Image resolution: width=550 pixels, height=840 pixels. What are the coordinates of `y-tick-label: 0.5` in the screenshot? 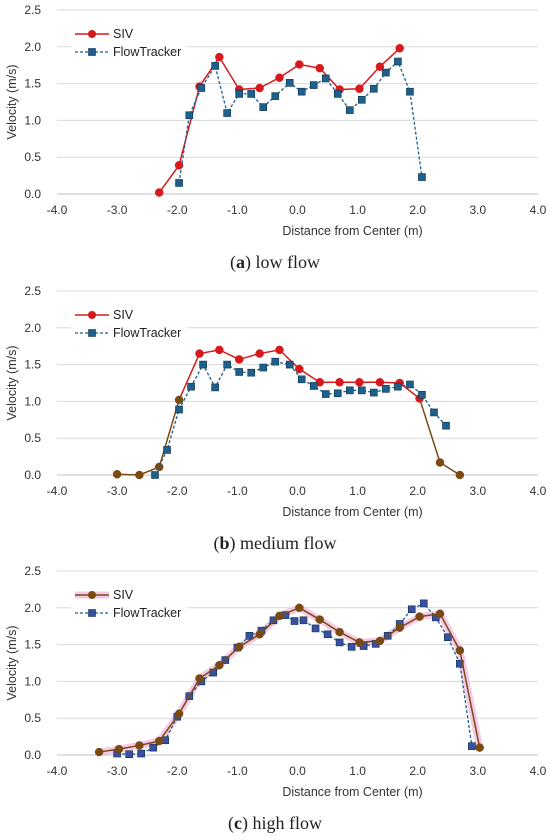 It's located at (32, 438).